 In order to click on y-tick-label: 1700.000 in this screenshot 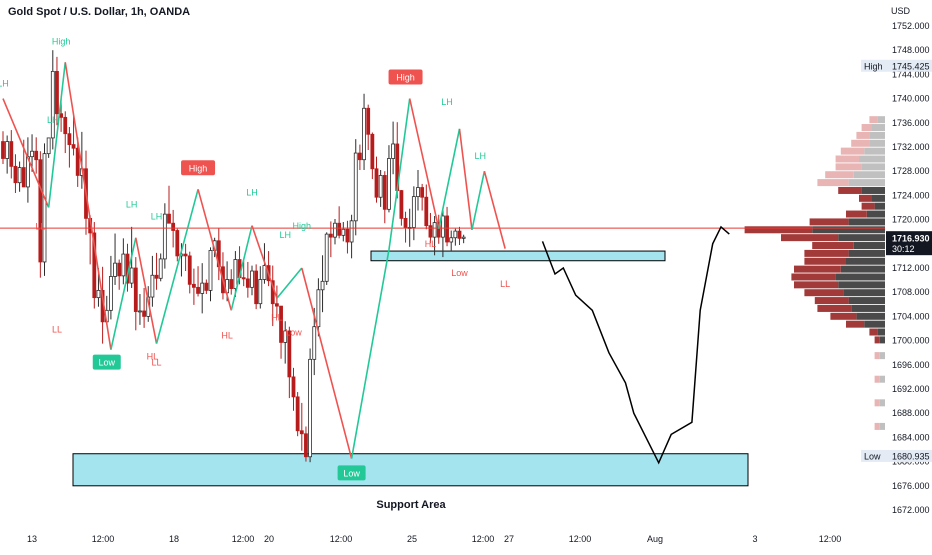, I will do `click(911, 341)`.